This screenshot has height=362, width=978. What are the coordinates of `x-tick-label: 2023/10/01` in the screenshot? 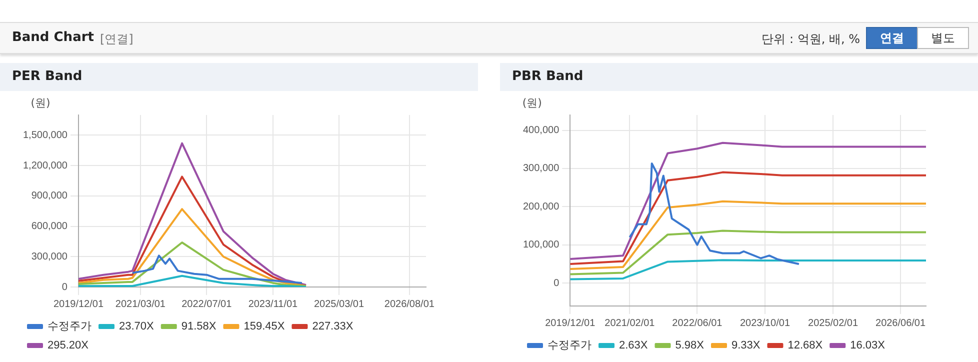 It's located at (765, 323).